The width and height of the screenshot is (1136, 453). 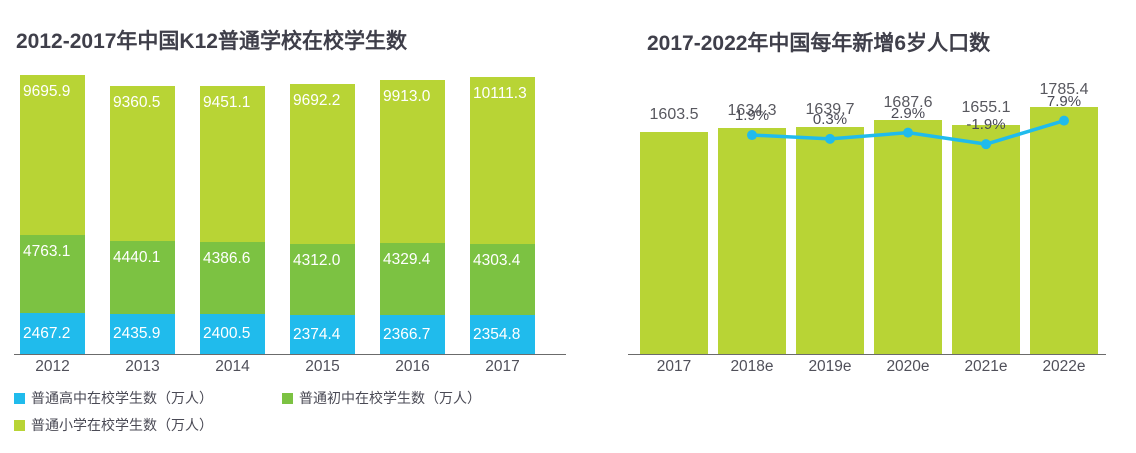 I want to click on stacked-bar: 9913.0 4329.4 2366.7, so click(x=412, y=216).